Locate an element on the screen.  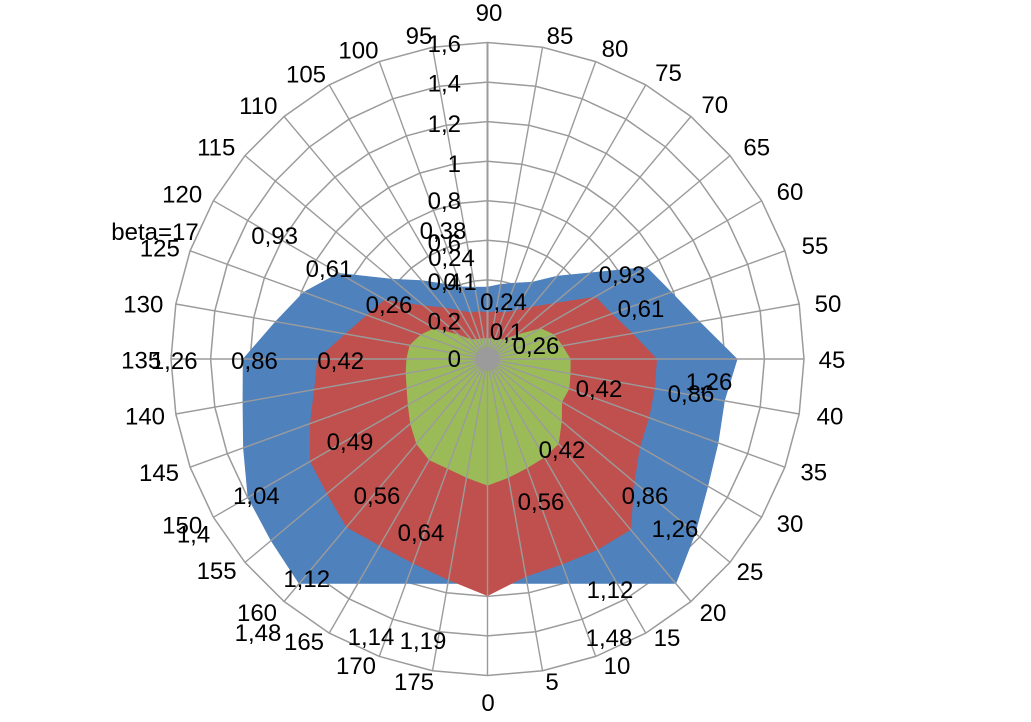
svg-text: 105 is located at coordinates (306, 75).